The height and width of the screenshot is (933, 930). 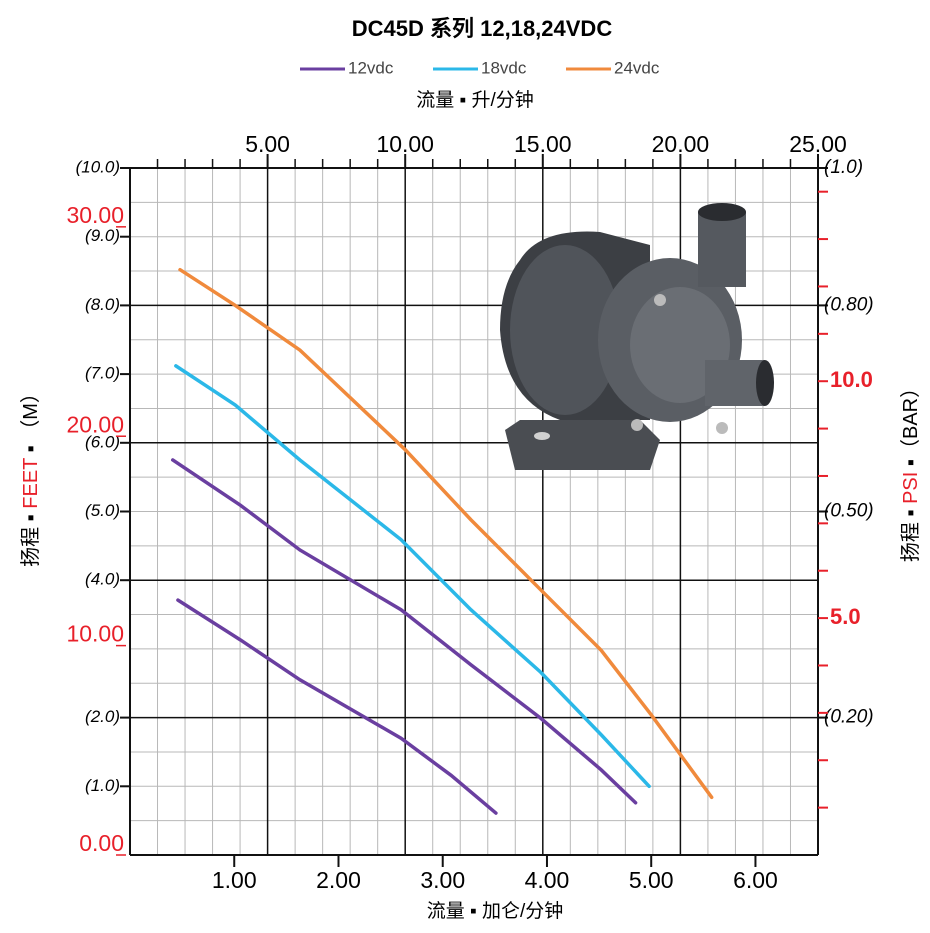 I want to click on y2-axis-title: 扬程 ▪ PSI ▪（BAR）, so click(x=910, y=470).